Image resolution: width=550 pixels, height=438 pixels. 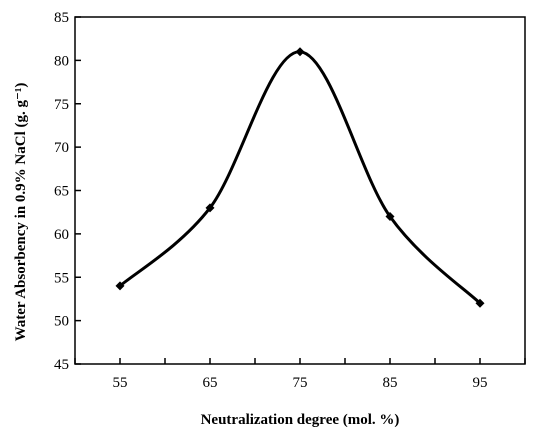 What do you see at coordinates (61, 235) in the screenshot?
I see `y-tick-label: 60` at bounding box center [61, 235].